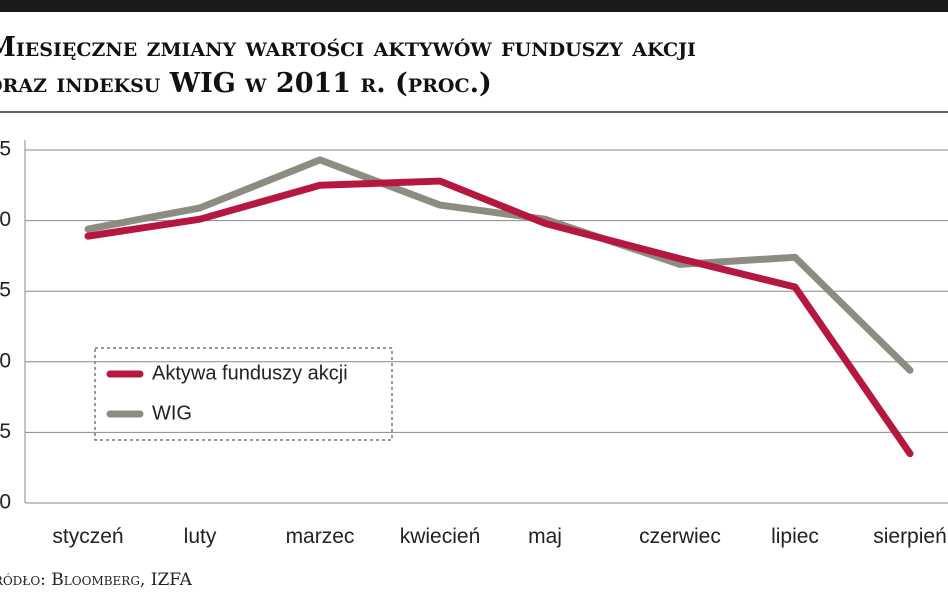  What do you see at coordinates (320, 536) in the screenshot?
I see `x-tick-label: marzec` at bounding box center [320, 536].